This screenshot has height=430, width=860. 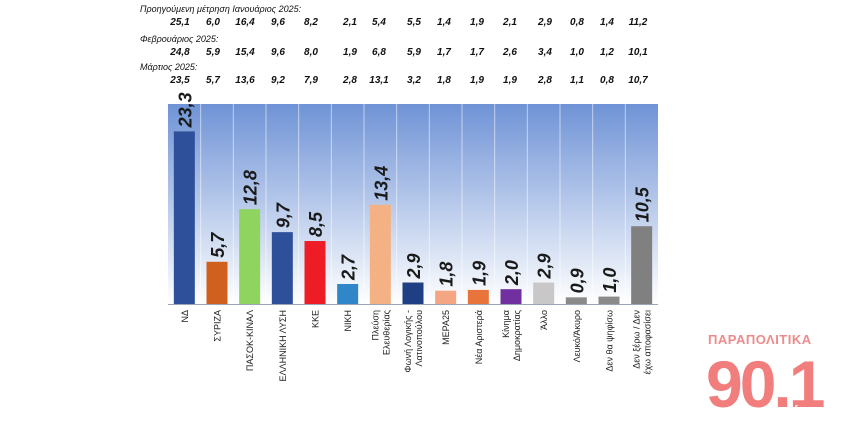 I want to click on category-label: Λευκό/Άκυρο, so click(x=577, y=336).